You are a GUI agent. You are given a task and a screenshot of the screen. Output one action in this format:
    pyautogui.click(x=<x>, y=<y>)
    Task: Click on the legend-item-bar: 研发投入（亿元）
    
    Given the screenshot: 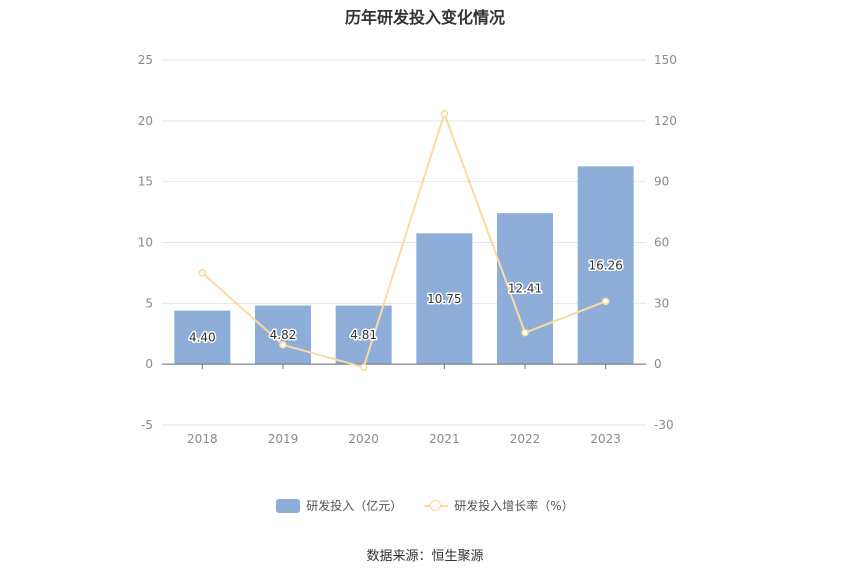 What is the action you would take?
    pyautogui.click(x=339, y=505)
    